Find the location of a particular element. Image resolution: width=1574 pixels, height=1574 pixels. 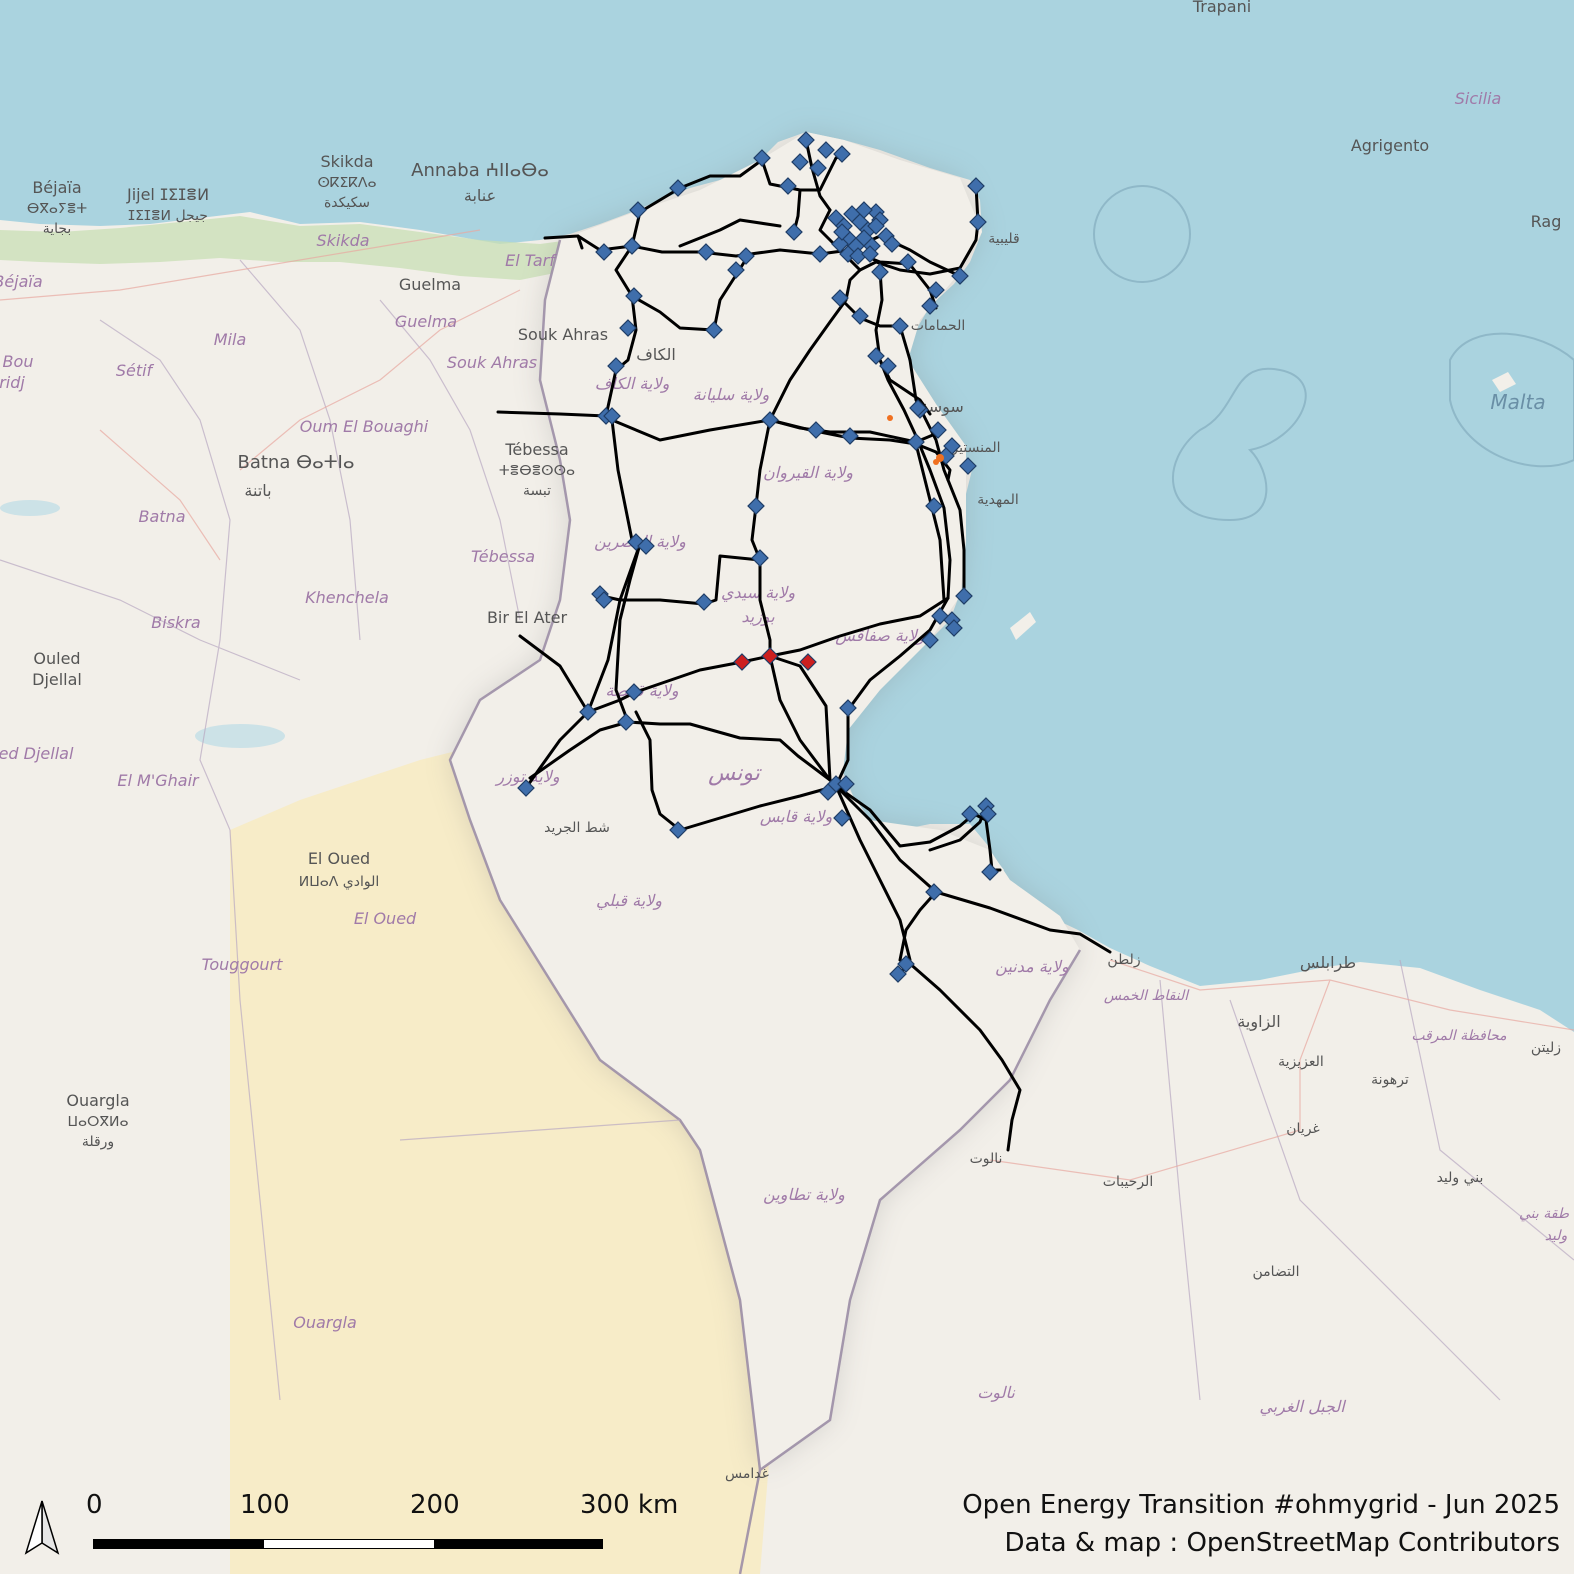

place-label: عنابة is located at coordinates (480, 195).